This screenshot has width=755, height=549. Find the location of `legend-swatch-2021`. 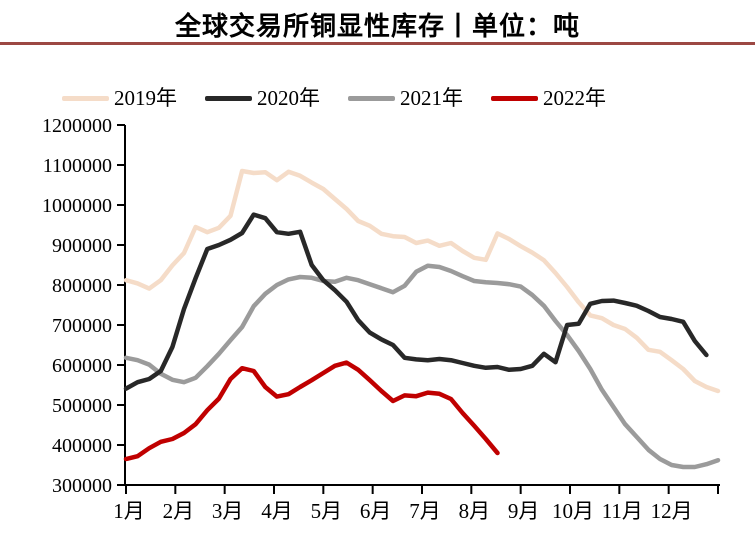

legend-swatch-2021 is located at coordinates (371, 98).